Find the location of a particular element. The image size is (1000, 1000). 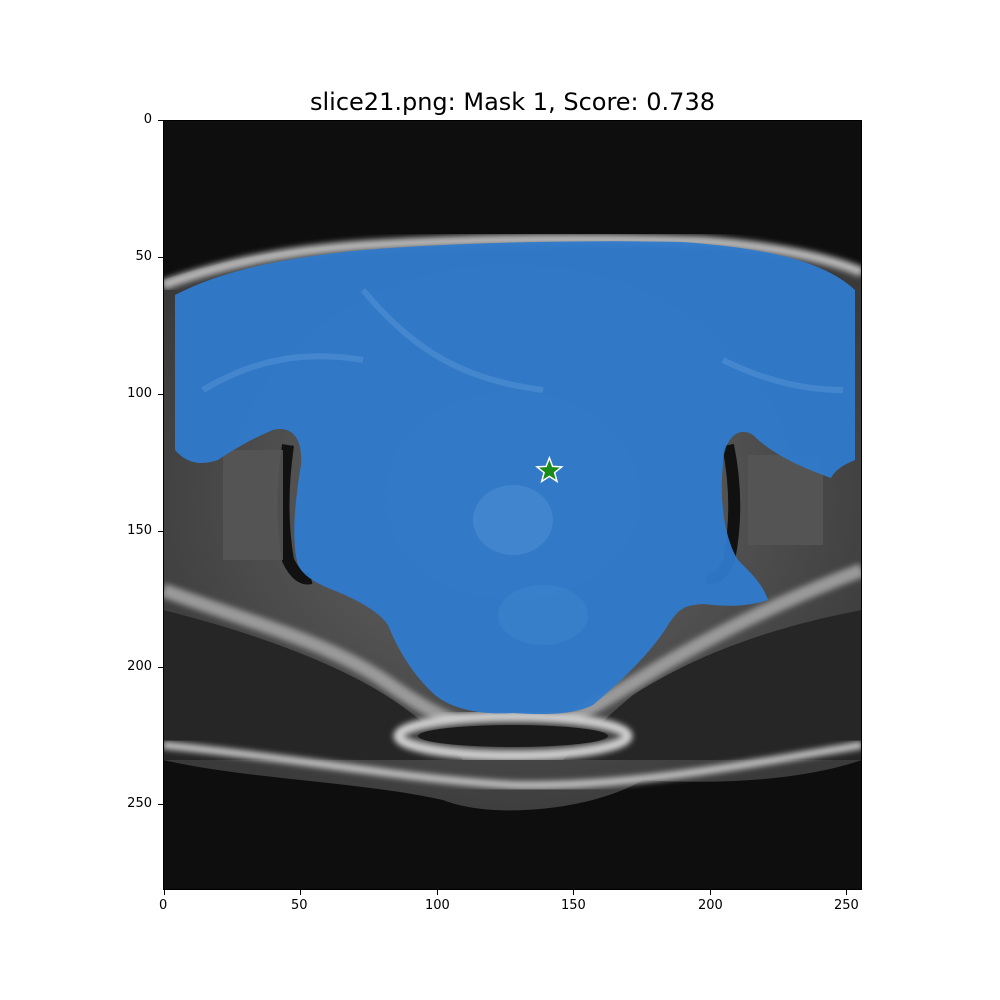

x-tick-label: 200 is located at coordinates (710, 905).